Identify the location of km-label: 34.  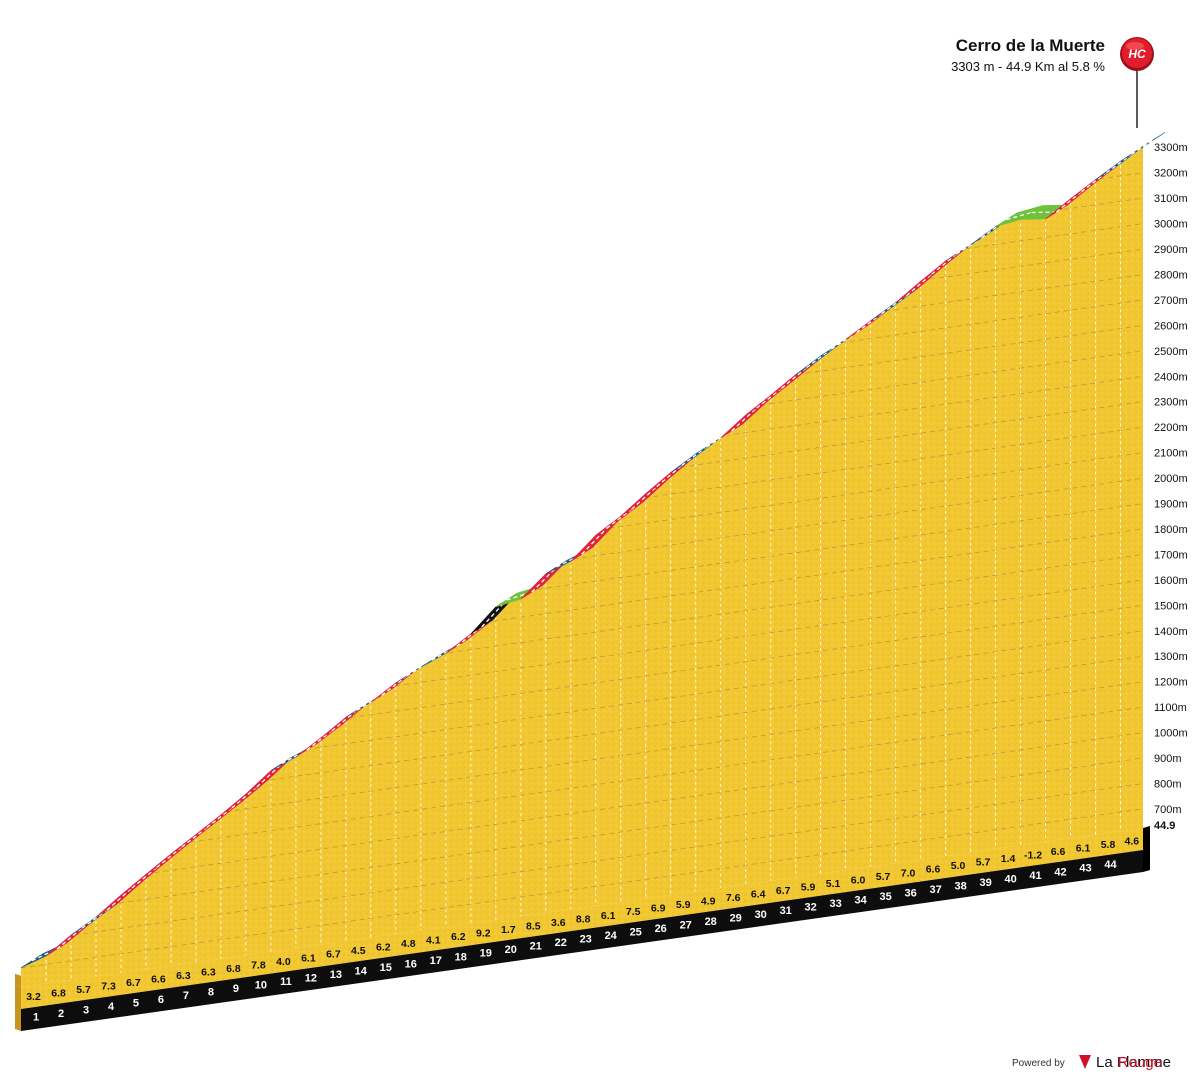
(860, 901).